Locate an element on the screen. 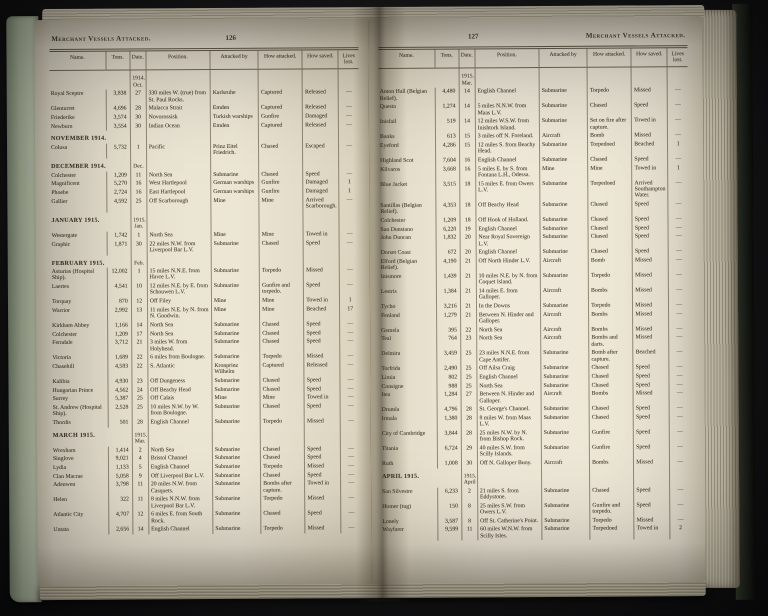 This screenshot has width=768, height=616. column-header: Tons. is located at coordinates (117, 61).